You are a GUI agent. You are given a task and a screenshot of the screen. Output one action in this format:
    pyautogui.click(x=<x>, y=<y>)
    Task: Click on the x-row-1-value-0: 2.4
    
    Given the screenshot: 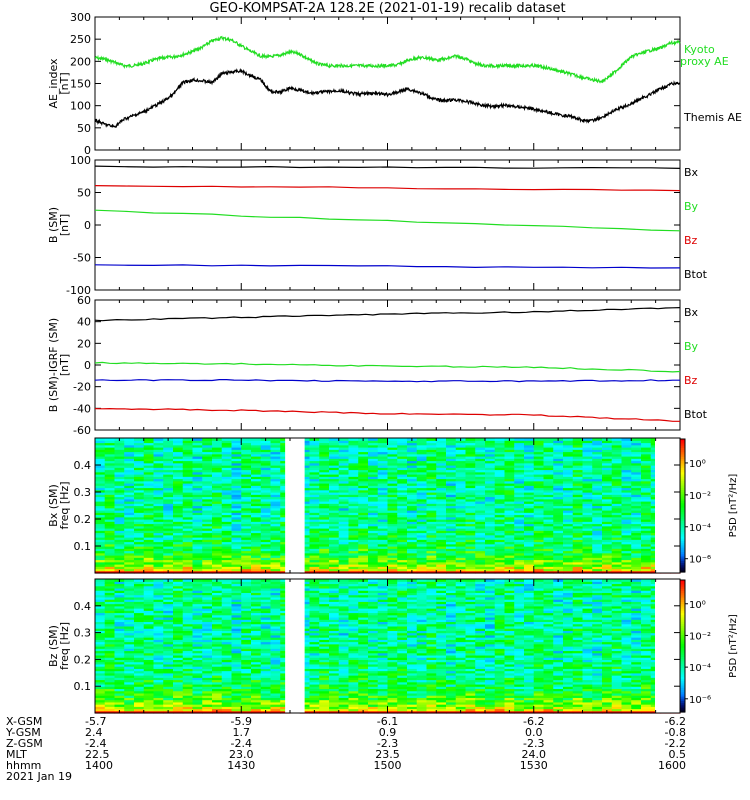 What is the action you would take?
    pyautogui.click(x=94, y=732)
    